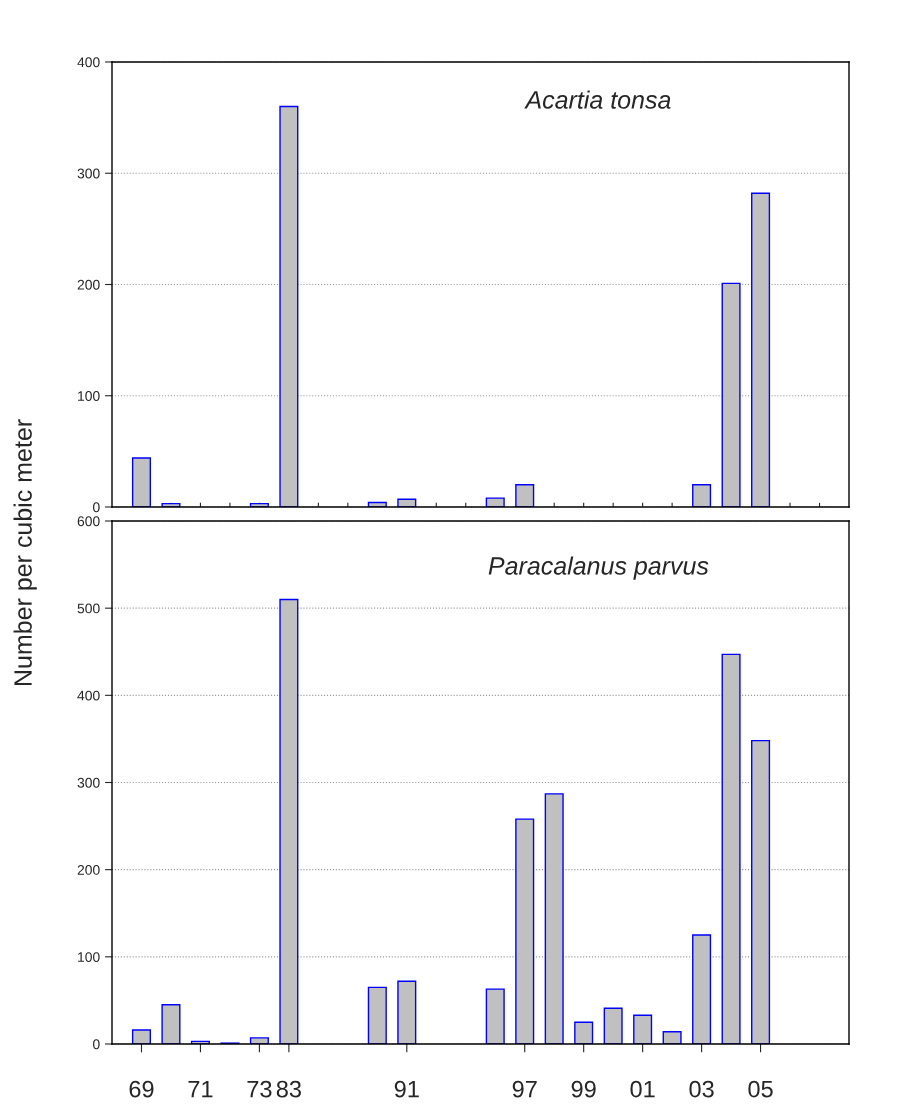 This screenshot has height=1117, width=899. What do you see at coordinates (259, 1089) in the screenshot?
I see `x-tick-label: 73` at bounding box center [259, 1089].